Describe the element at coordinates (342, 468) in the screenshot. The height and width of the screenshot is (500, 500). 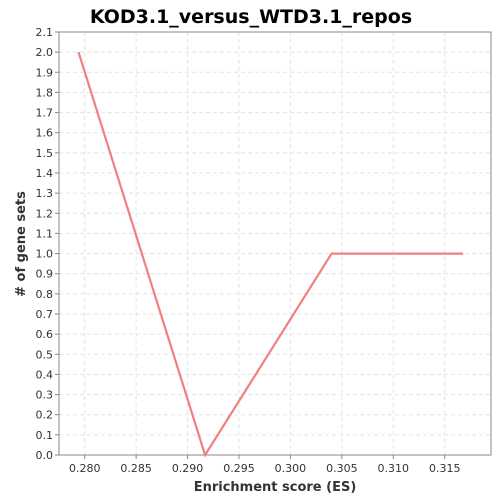
I see `x-tick-label: 0.305` at that location.